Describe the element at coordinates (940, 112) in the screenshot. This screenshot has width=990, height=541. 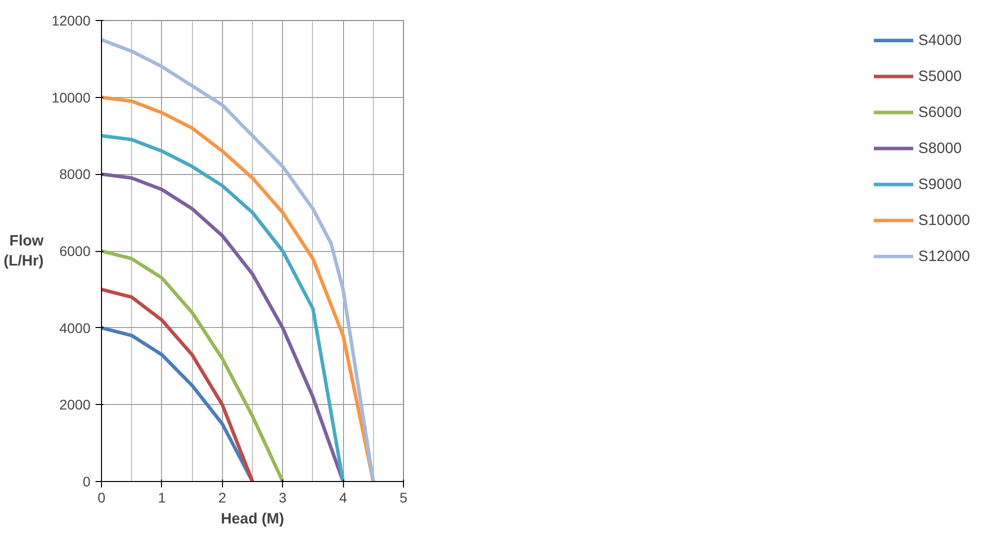
I see `legend-label: S6000` at that location.